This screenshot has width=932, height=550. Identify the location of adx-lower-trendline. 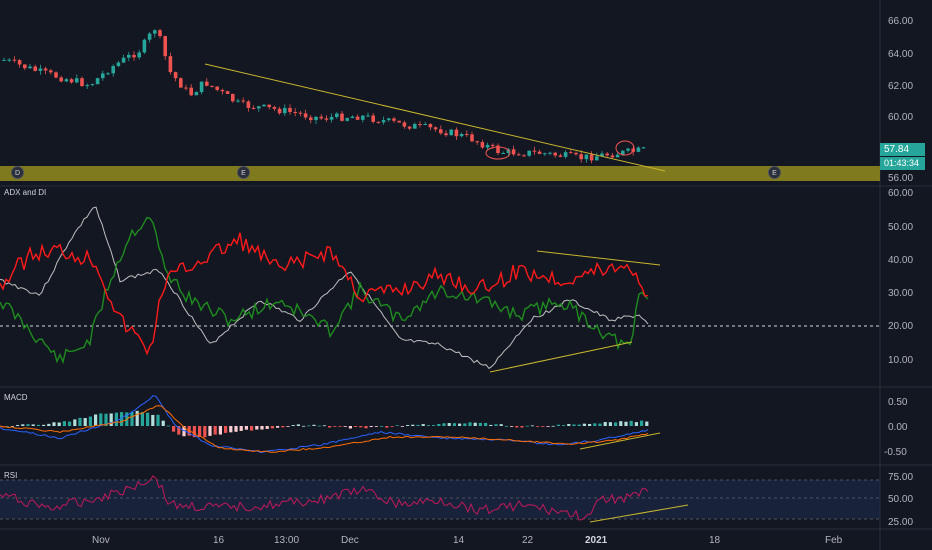
(561, 357).